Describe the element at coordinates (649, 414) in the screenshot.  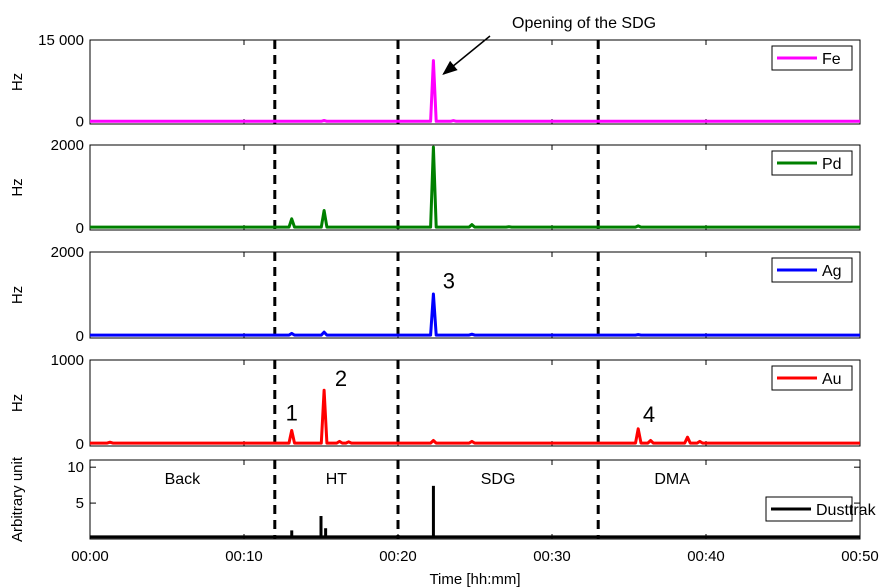
I see `peak-label: 4` at that location.